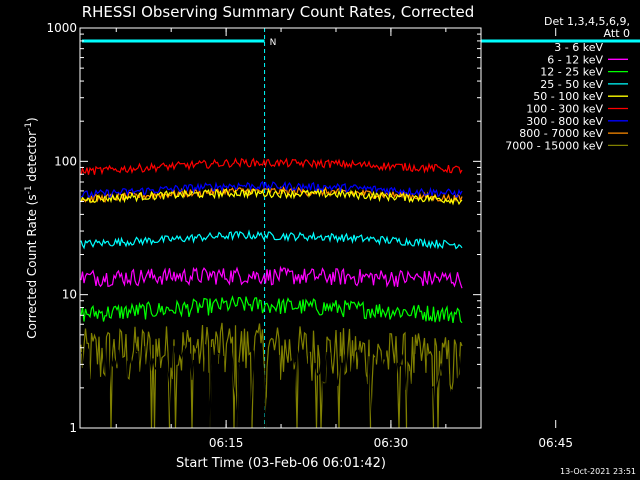 The image size is (640, 480). Describe the element at coordinates (271, 189) in the screenshot. I see `series-line-300-800-kev` at that location.